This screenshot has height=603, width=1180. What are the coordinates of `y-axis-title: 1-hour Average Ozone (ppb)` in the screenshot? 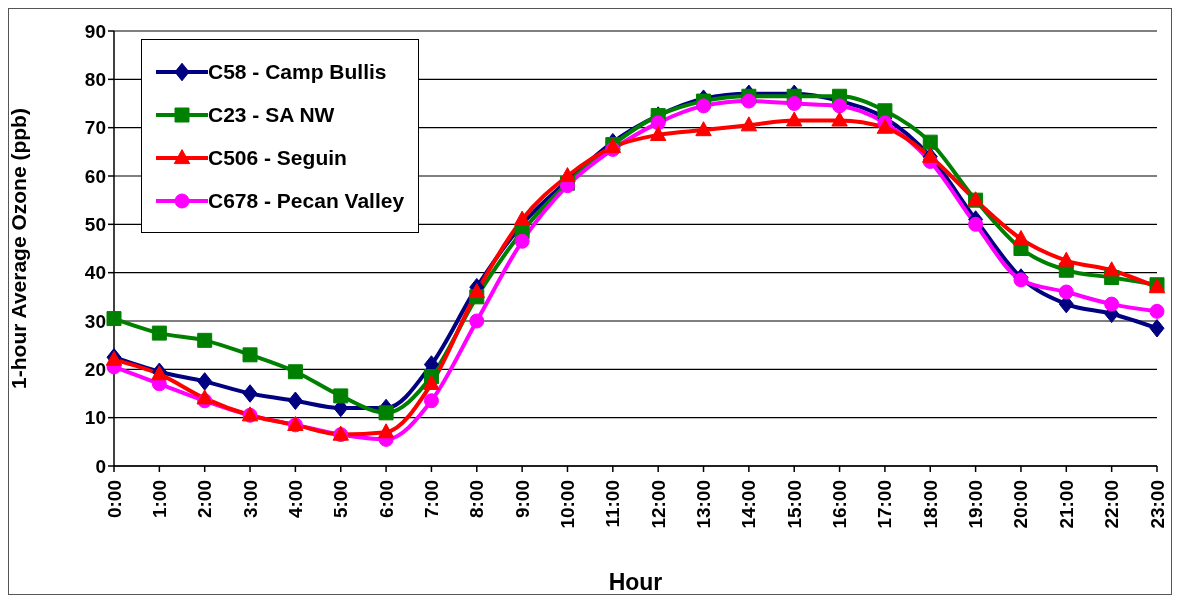 It's located at (19, 248).